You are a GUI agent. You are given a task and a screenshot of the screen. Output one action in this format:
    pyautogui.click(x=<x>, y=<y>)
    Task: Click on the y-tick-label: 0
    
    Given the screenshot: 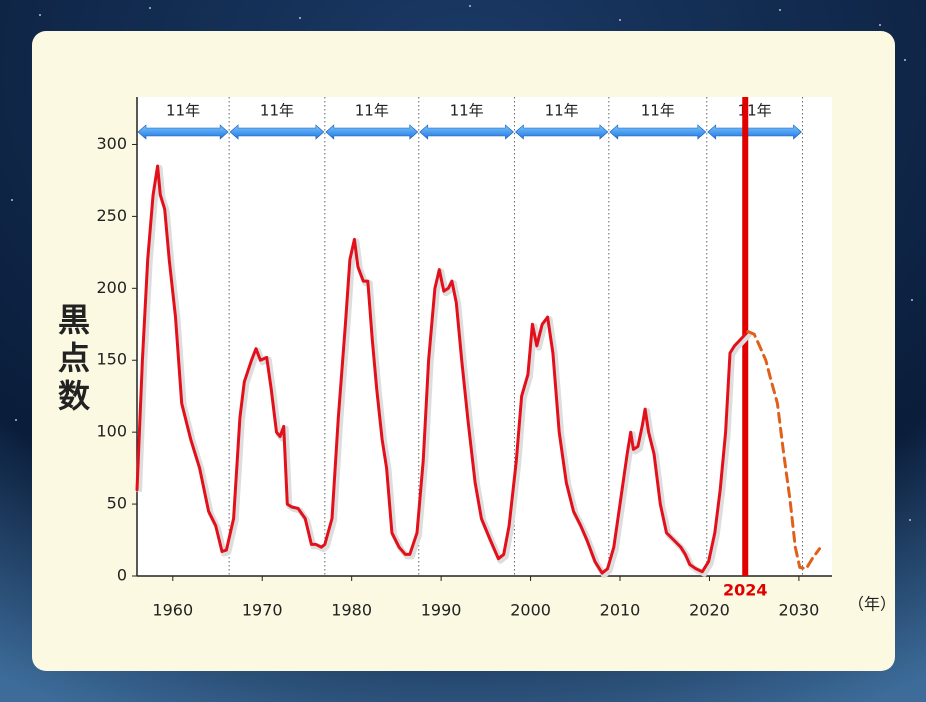 What is the action you would take?
    pyautogui.click(x=122, y=575)
    